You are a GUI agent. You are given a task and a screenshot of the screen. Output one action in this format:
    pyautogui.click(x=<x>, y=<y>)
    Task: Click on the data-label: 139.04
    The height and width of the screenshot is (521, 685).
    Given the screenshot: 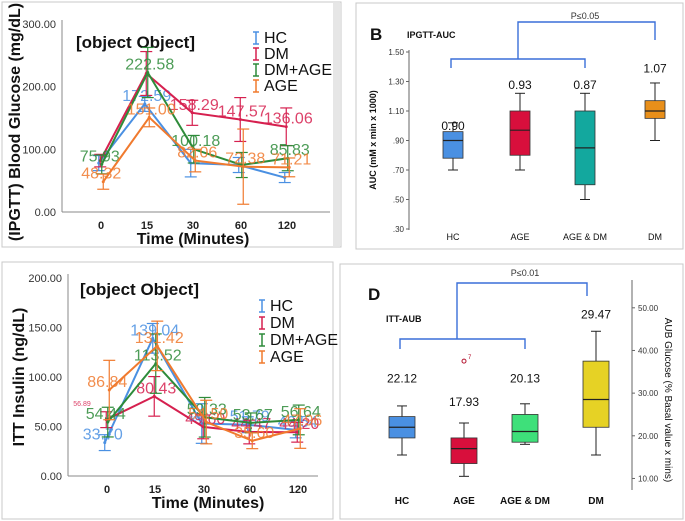 What is the action you would take?
    pyautogui.click(x=154, y=330)
    